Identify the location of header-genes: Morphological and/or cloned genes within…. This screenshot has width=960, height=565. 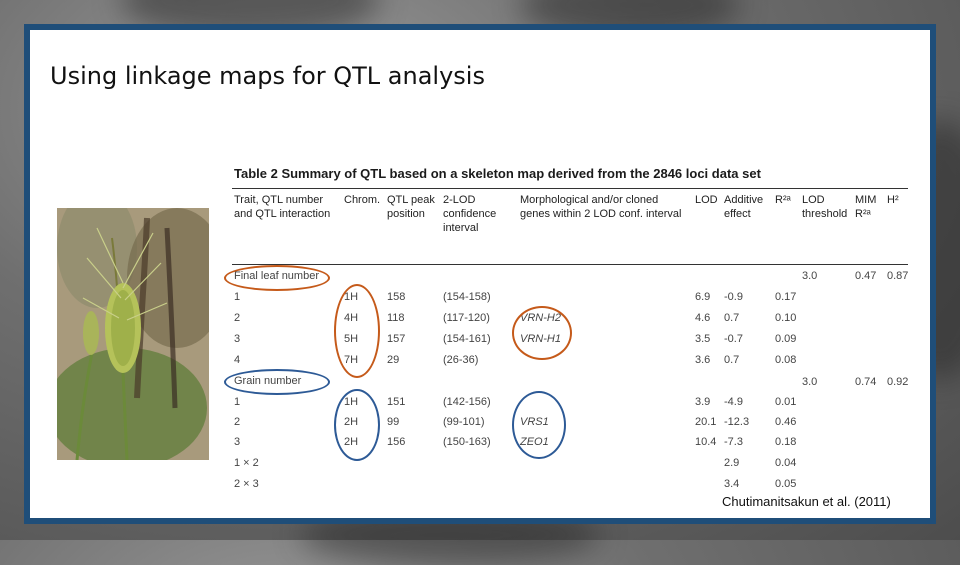
(600, 207).